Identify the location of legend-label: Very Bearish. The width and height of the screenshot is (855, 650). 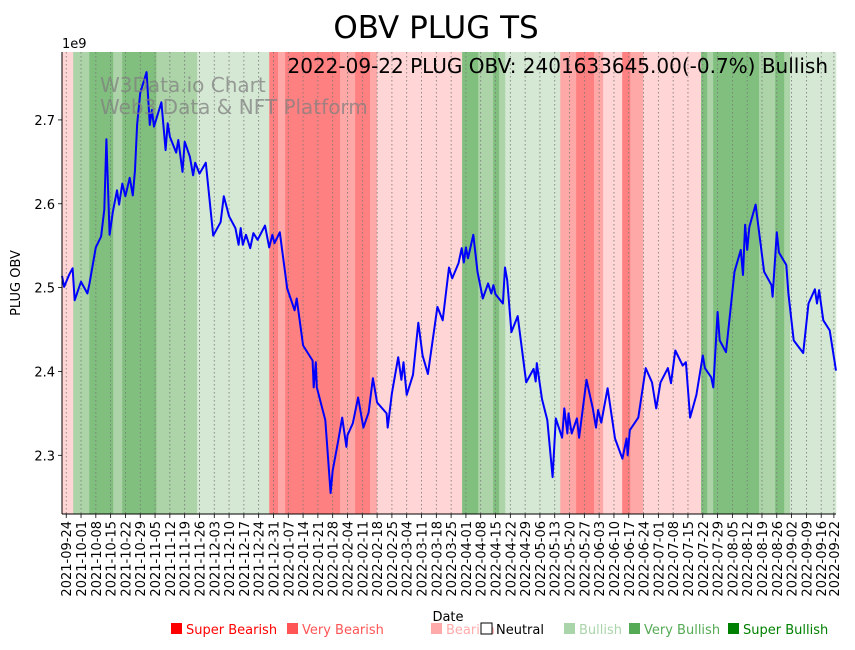
(343, 630).